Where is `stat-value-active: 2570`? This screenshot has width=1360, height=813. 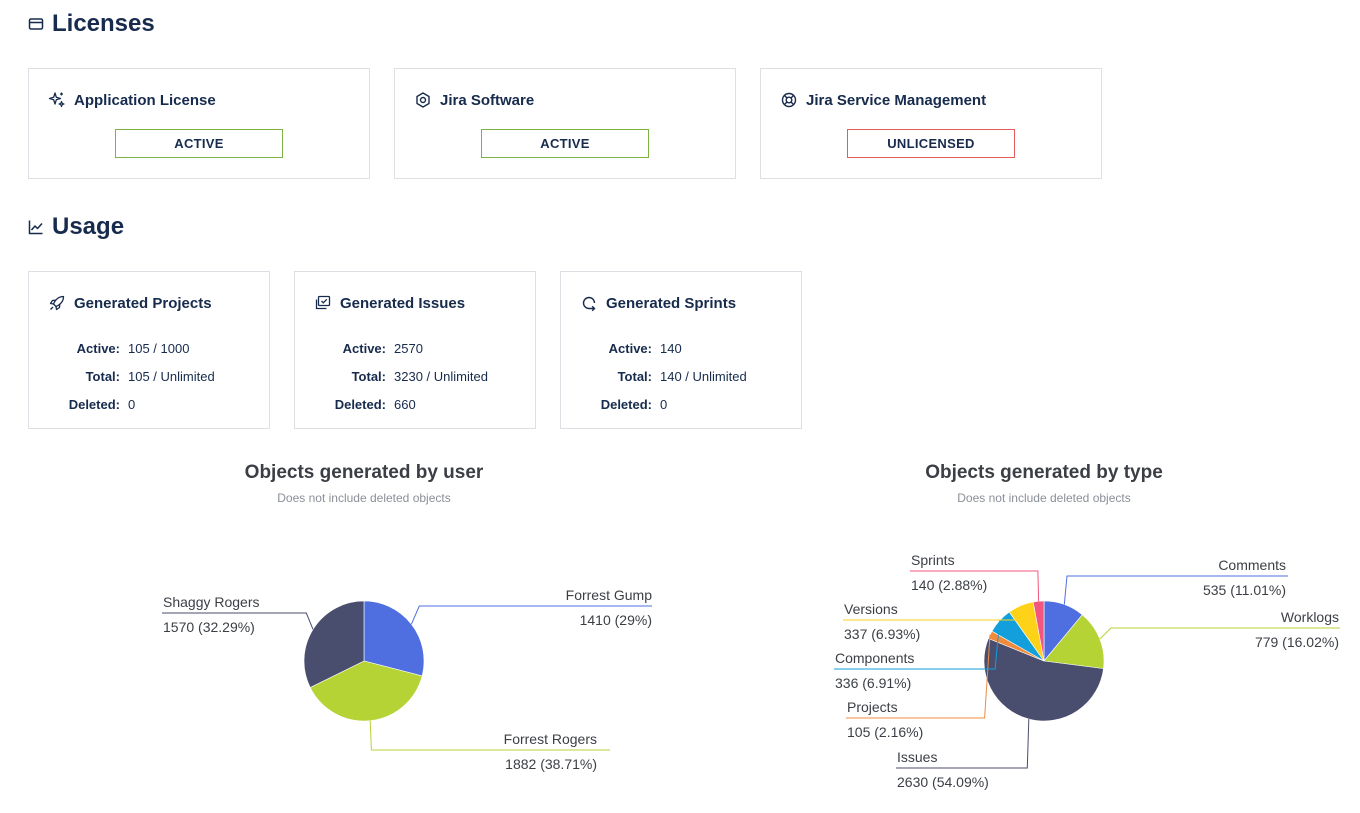
stat-value-active: 2570 is located at coordinates (408, 348).